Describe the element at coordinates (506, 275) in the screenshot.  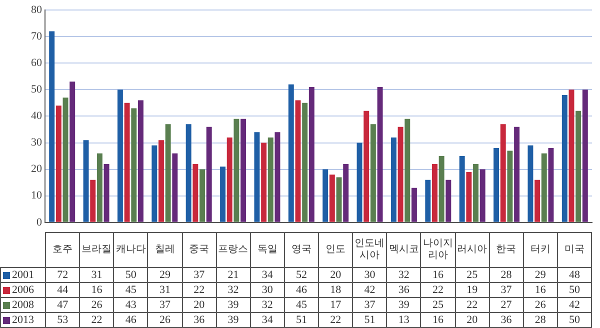
I see `data-label: 28` at that location.